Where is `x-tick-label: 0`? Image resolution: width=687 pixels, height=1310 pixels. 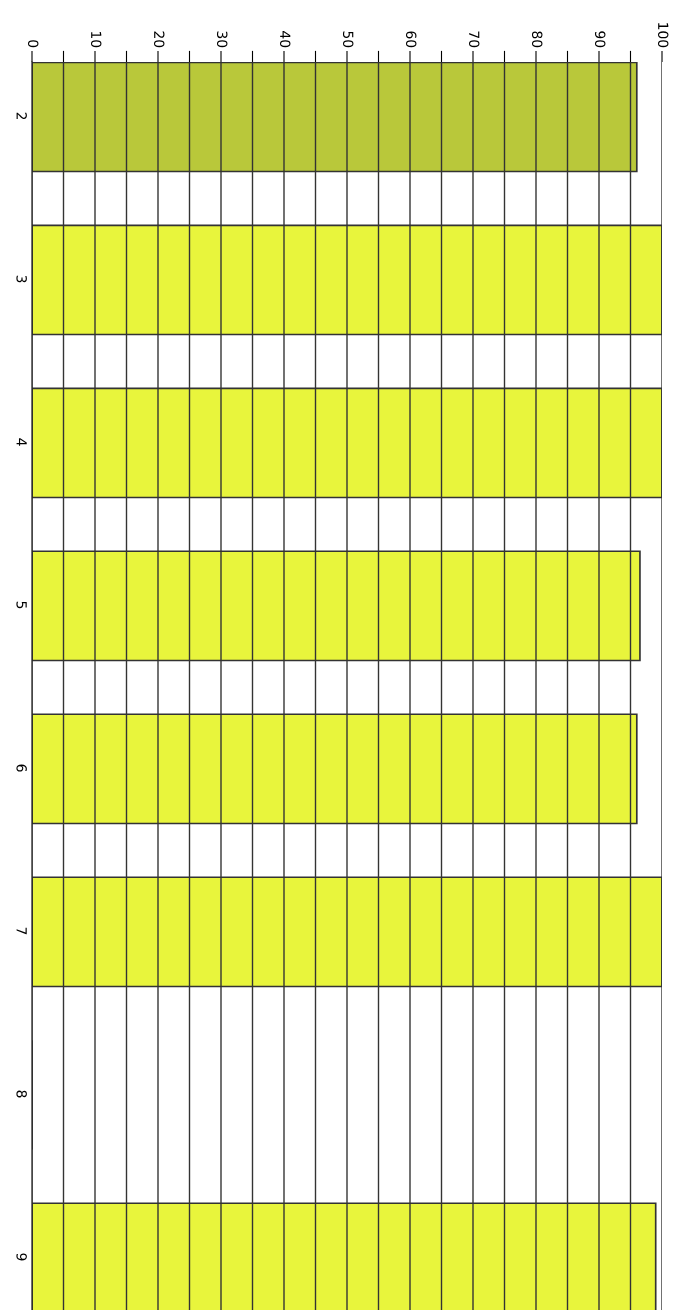 x-tick-label: 0 is located at coordinates (33, 44).